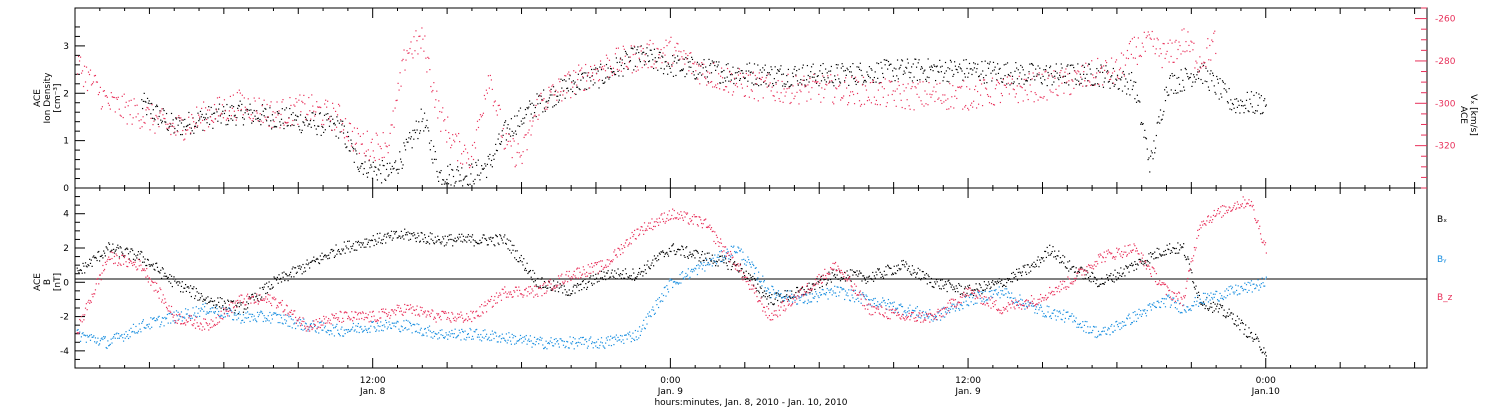 The height and width of the screenshot is (410, 1500). I want to click on top-left-tick-label: 1, so click(66, 142).